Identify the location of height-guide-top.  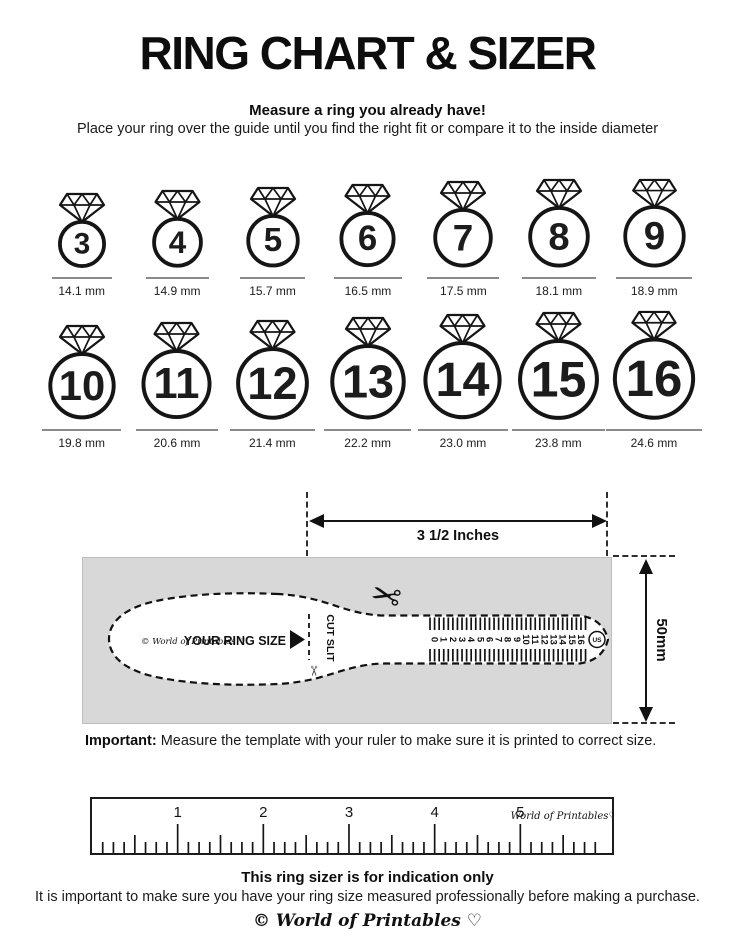
(644, 556).